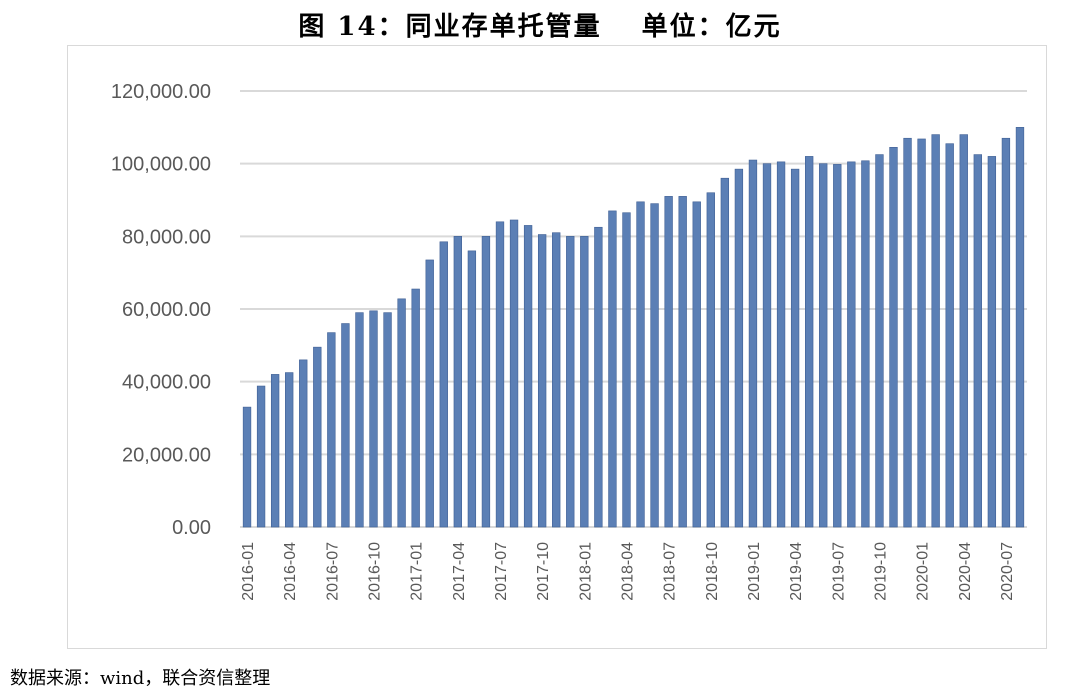  Describe the element at coordinates (140, 678) in the screenshot. I see `source-note: 数据来源：wind，联合资信整理` at that location.